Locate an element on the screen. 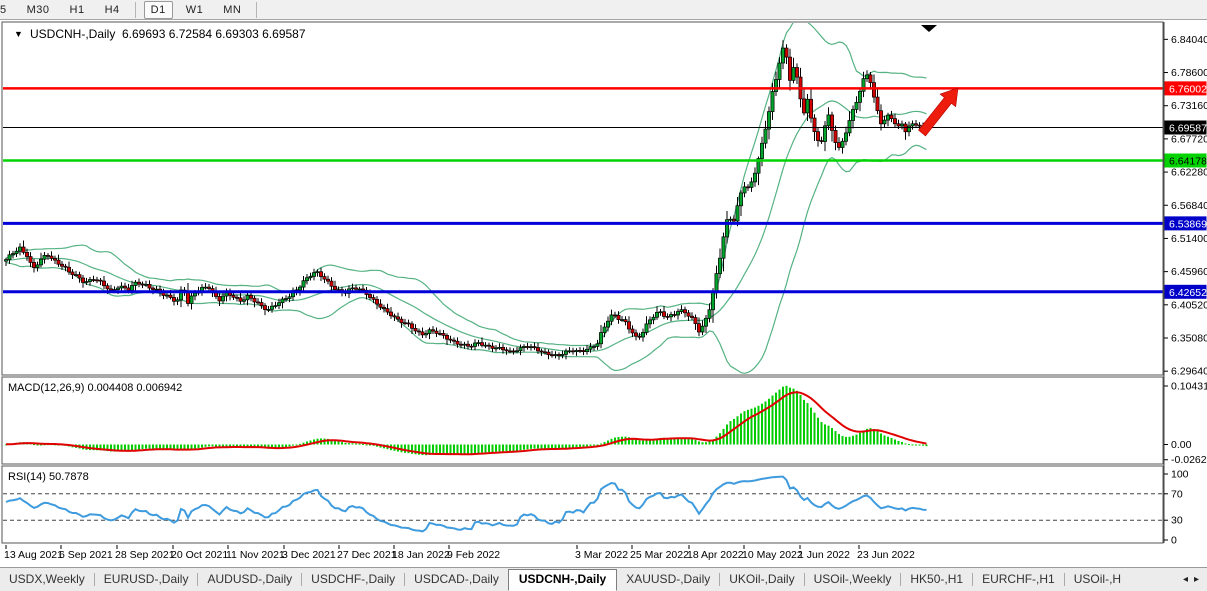 Image resolution: width=1207 pixels, height=591 pixels. chart-tab-audusd-daily: AUDUSD-,Daily is located at coordinates (250, 579).